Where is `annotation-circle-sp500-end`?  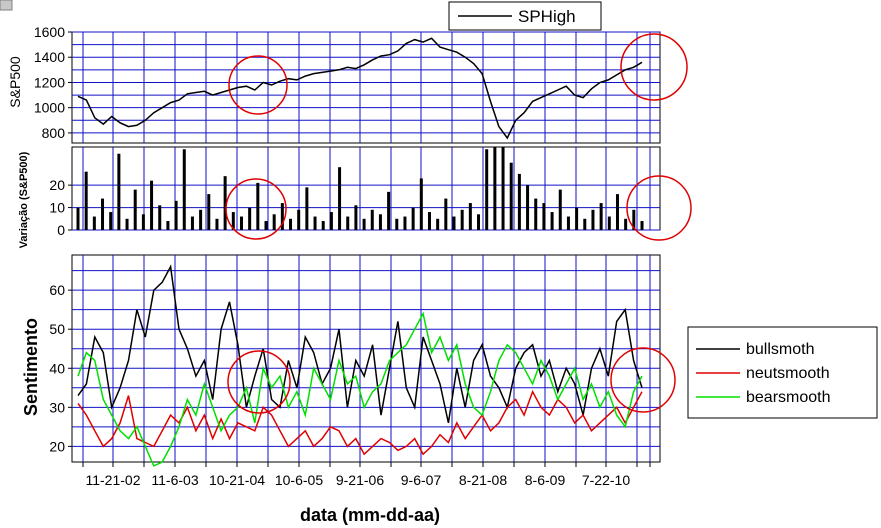 annotation-circle-sp500-end is located at coordinates (654, 67).